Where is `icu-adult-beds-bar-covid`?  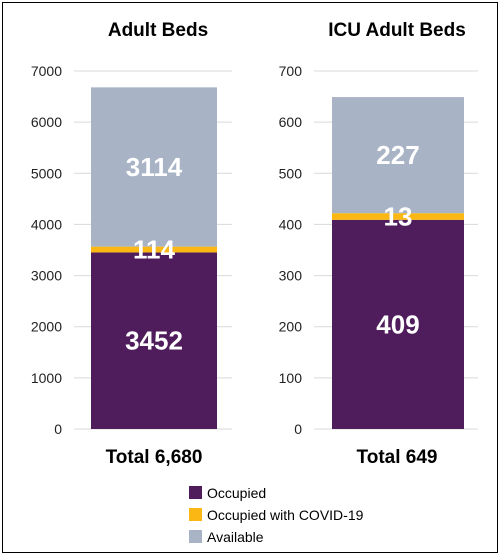 icu-adult-beds-bar-covid is located at coordinates (398, 216).